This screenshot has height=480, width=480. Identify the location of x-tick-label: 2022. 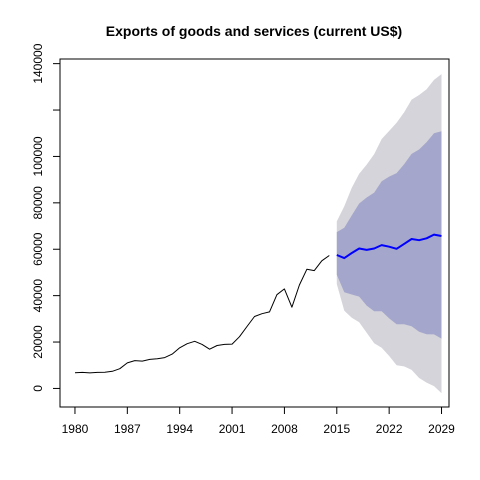
(389, 429).